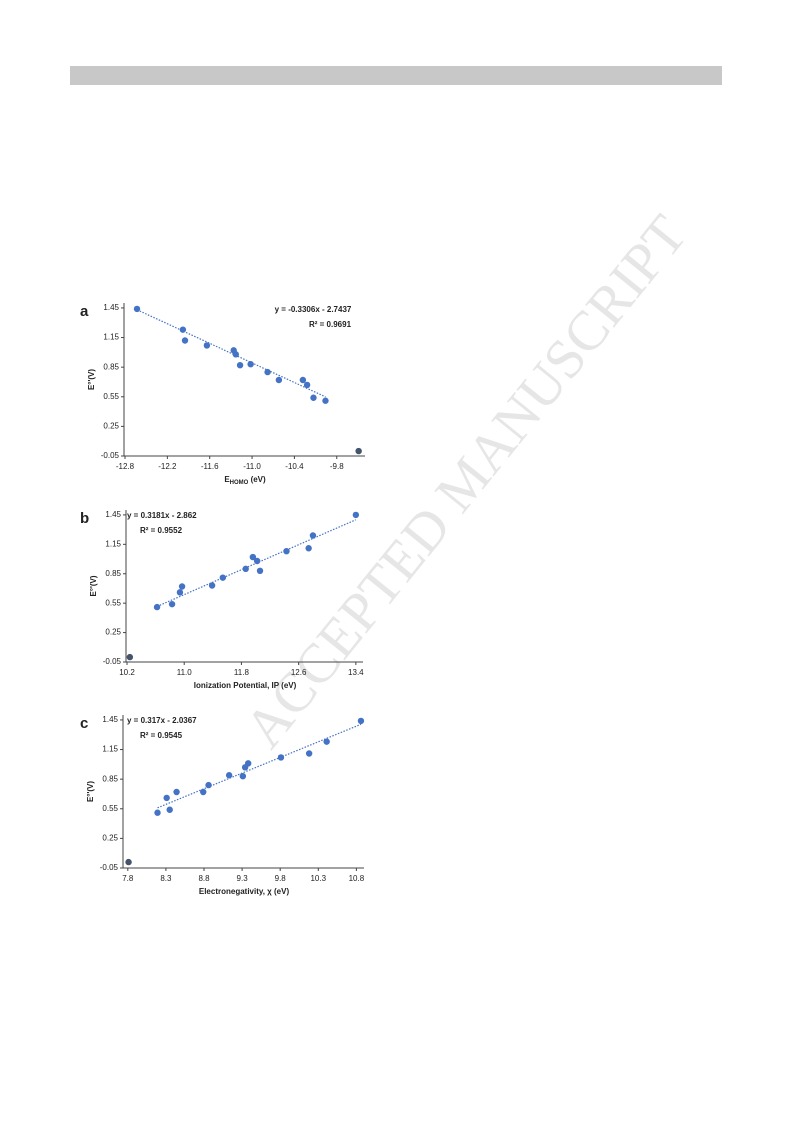  What do you see at coordinates (330, 324) in the screenshot?
I see `r-squared: R² = 0.9691` at bounding box center [330, 324].